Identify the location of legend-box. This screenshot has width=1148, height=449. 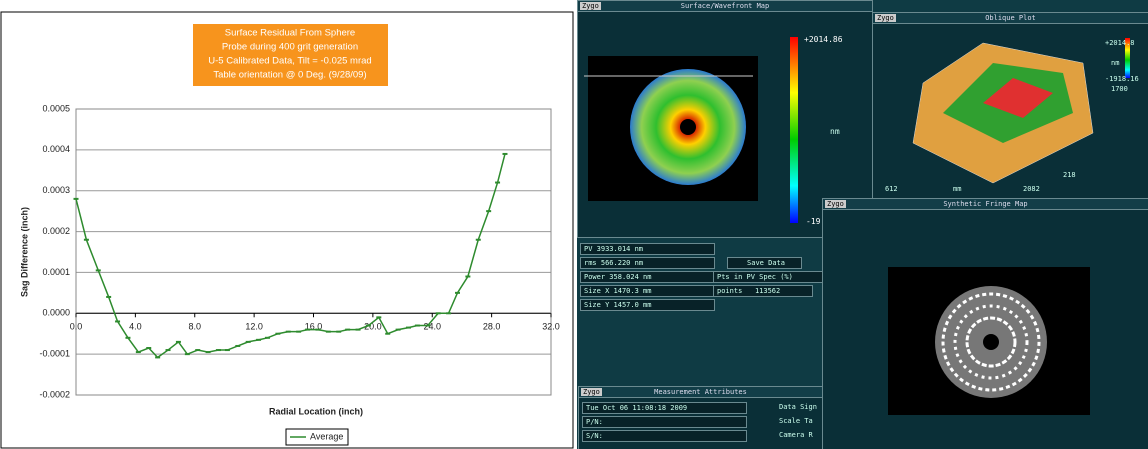
(317, 437).